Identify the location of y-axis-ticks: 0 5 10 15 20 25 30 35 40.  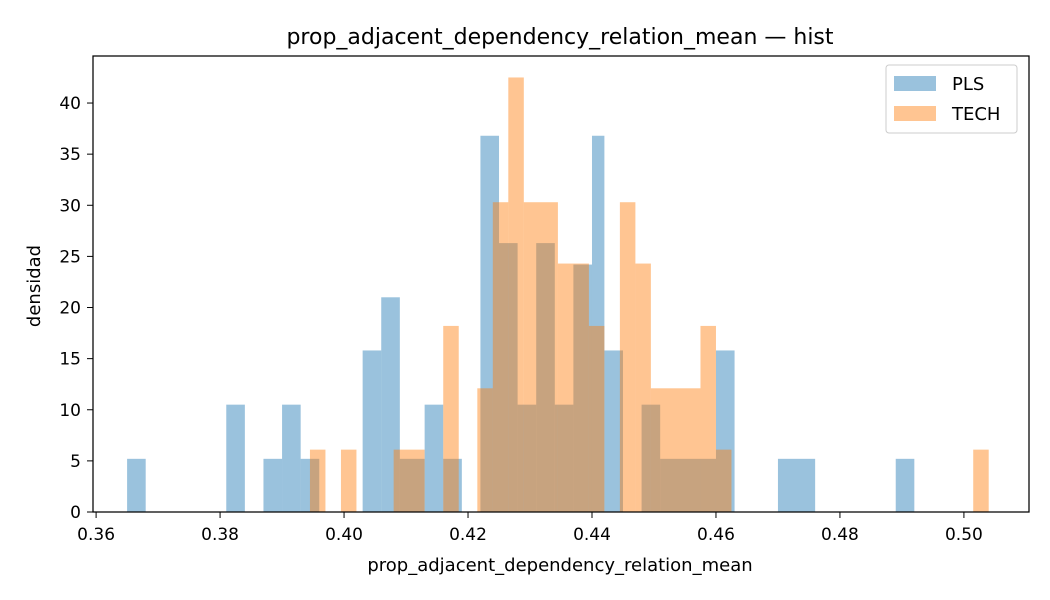
(76, 308).